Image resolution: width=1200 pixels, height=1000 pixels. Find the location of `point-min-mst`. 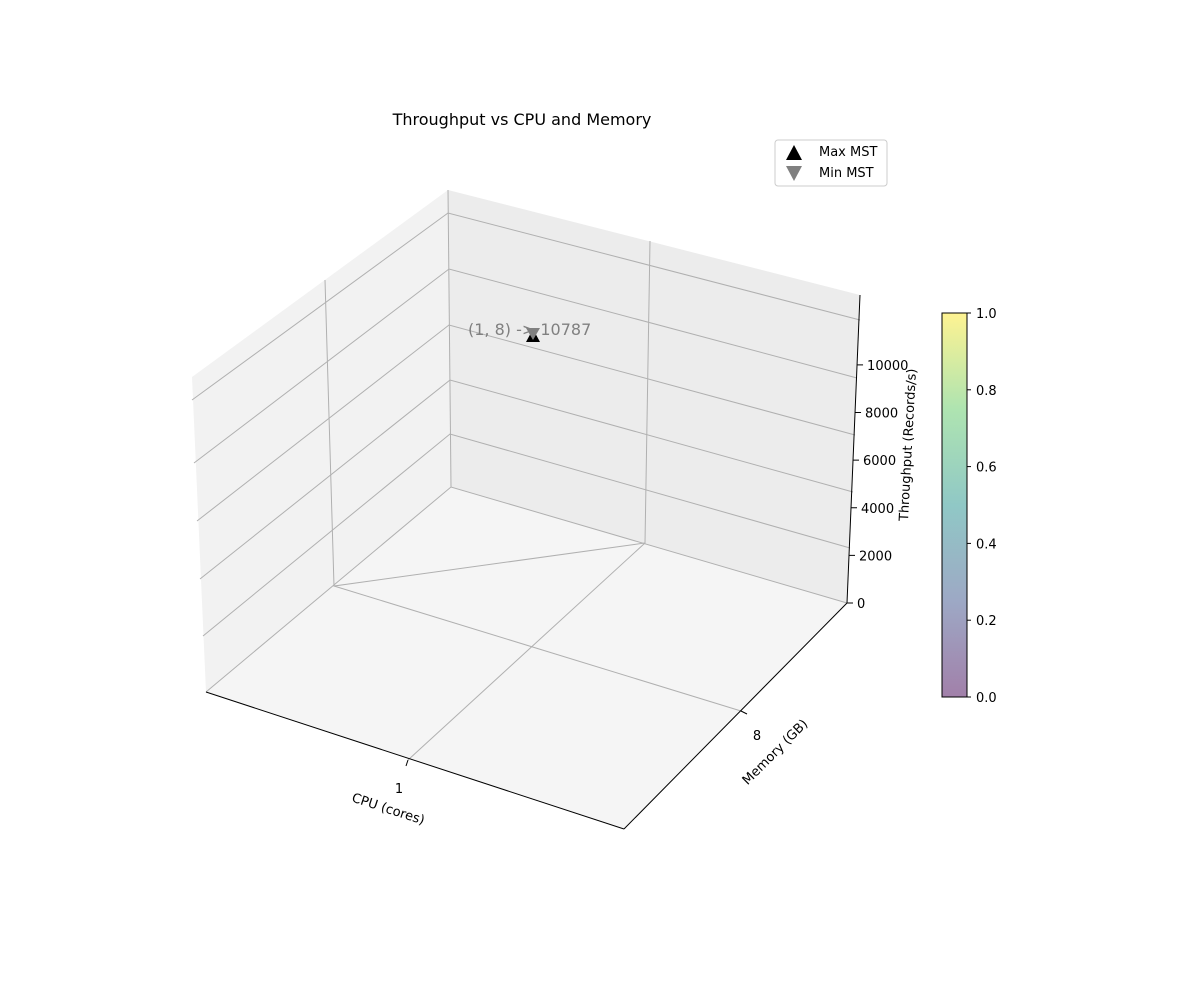

point-min-mst is located at coordinates (533, 334).